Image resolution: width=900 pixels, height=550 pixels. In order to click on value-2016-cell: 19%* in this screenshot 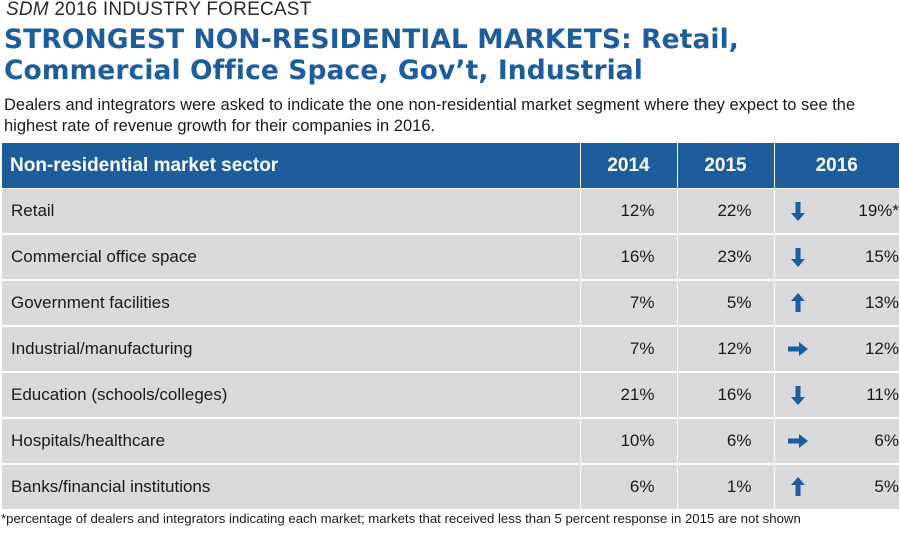, I will do `click(836, 211)`.